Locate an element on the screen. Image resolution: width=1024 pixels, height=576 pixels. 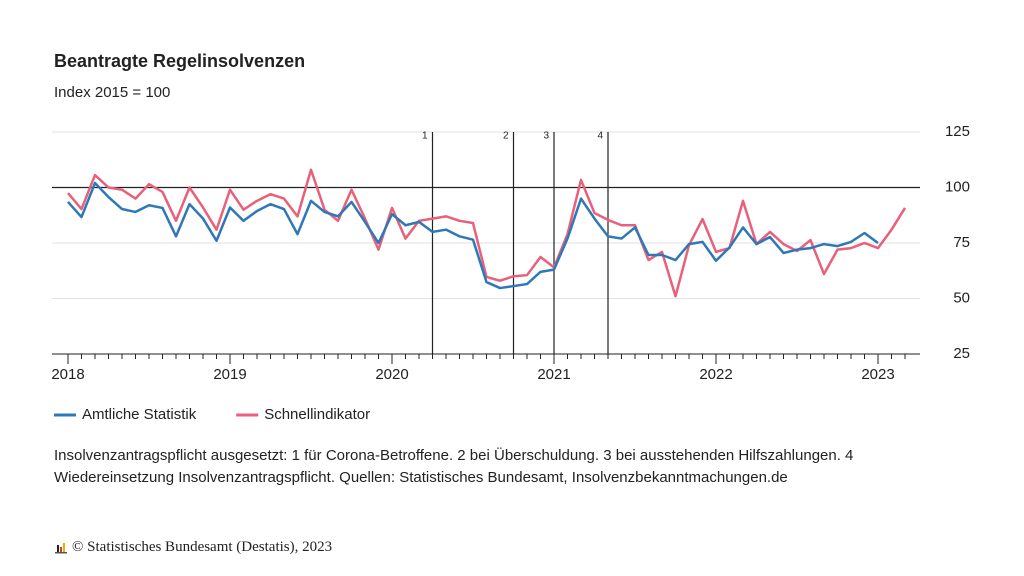
x-tick-label: 2023 is located at coordinates (877, 374).